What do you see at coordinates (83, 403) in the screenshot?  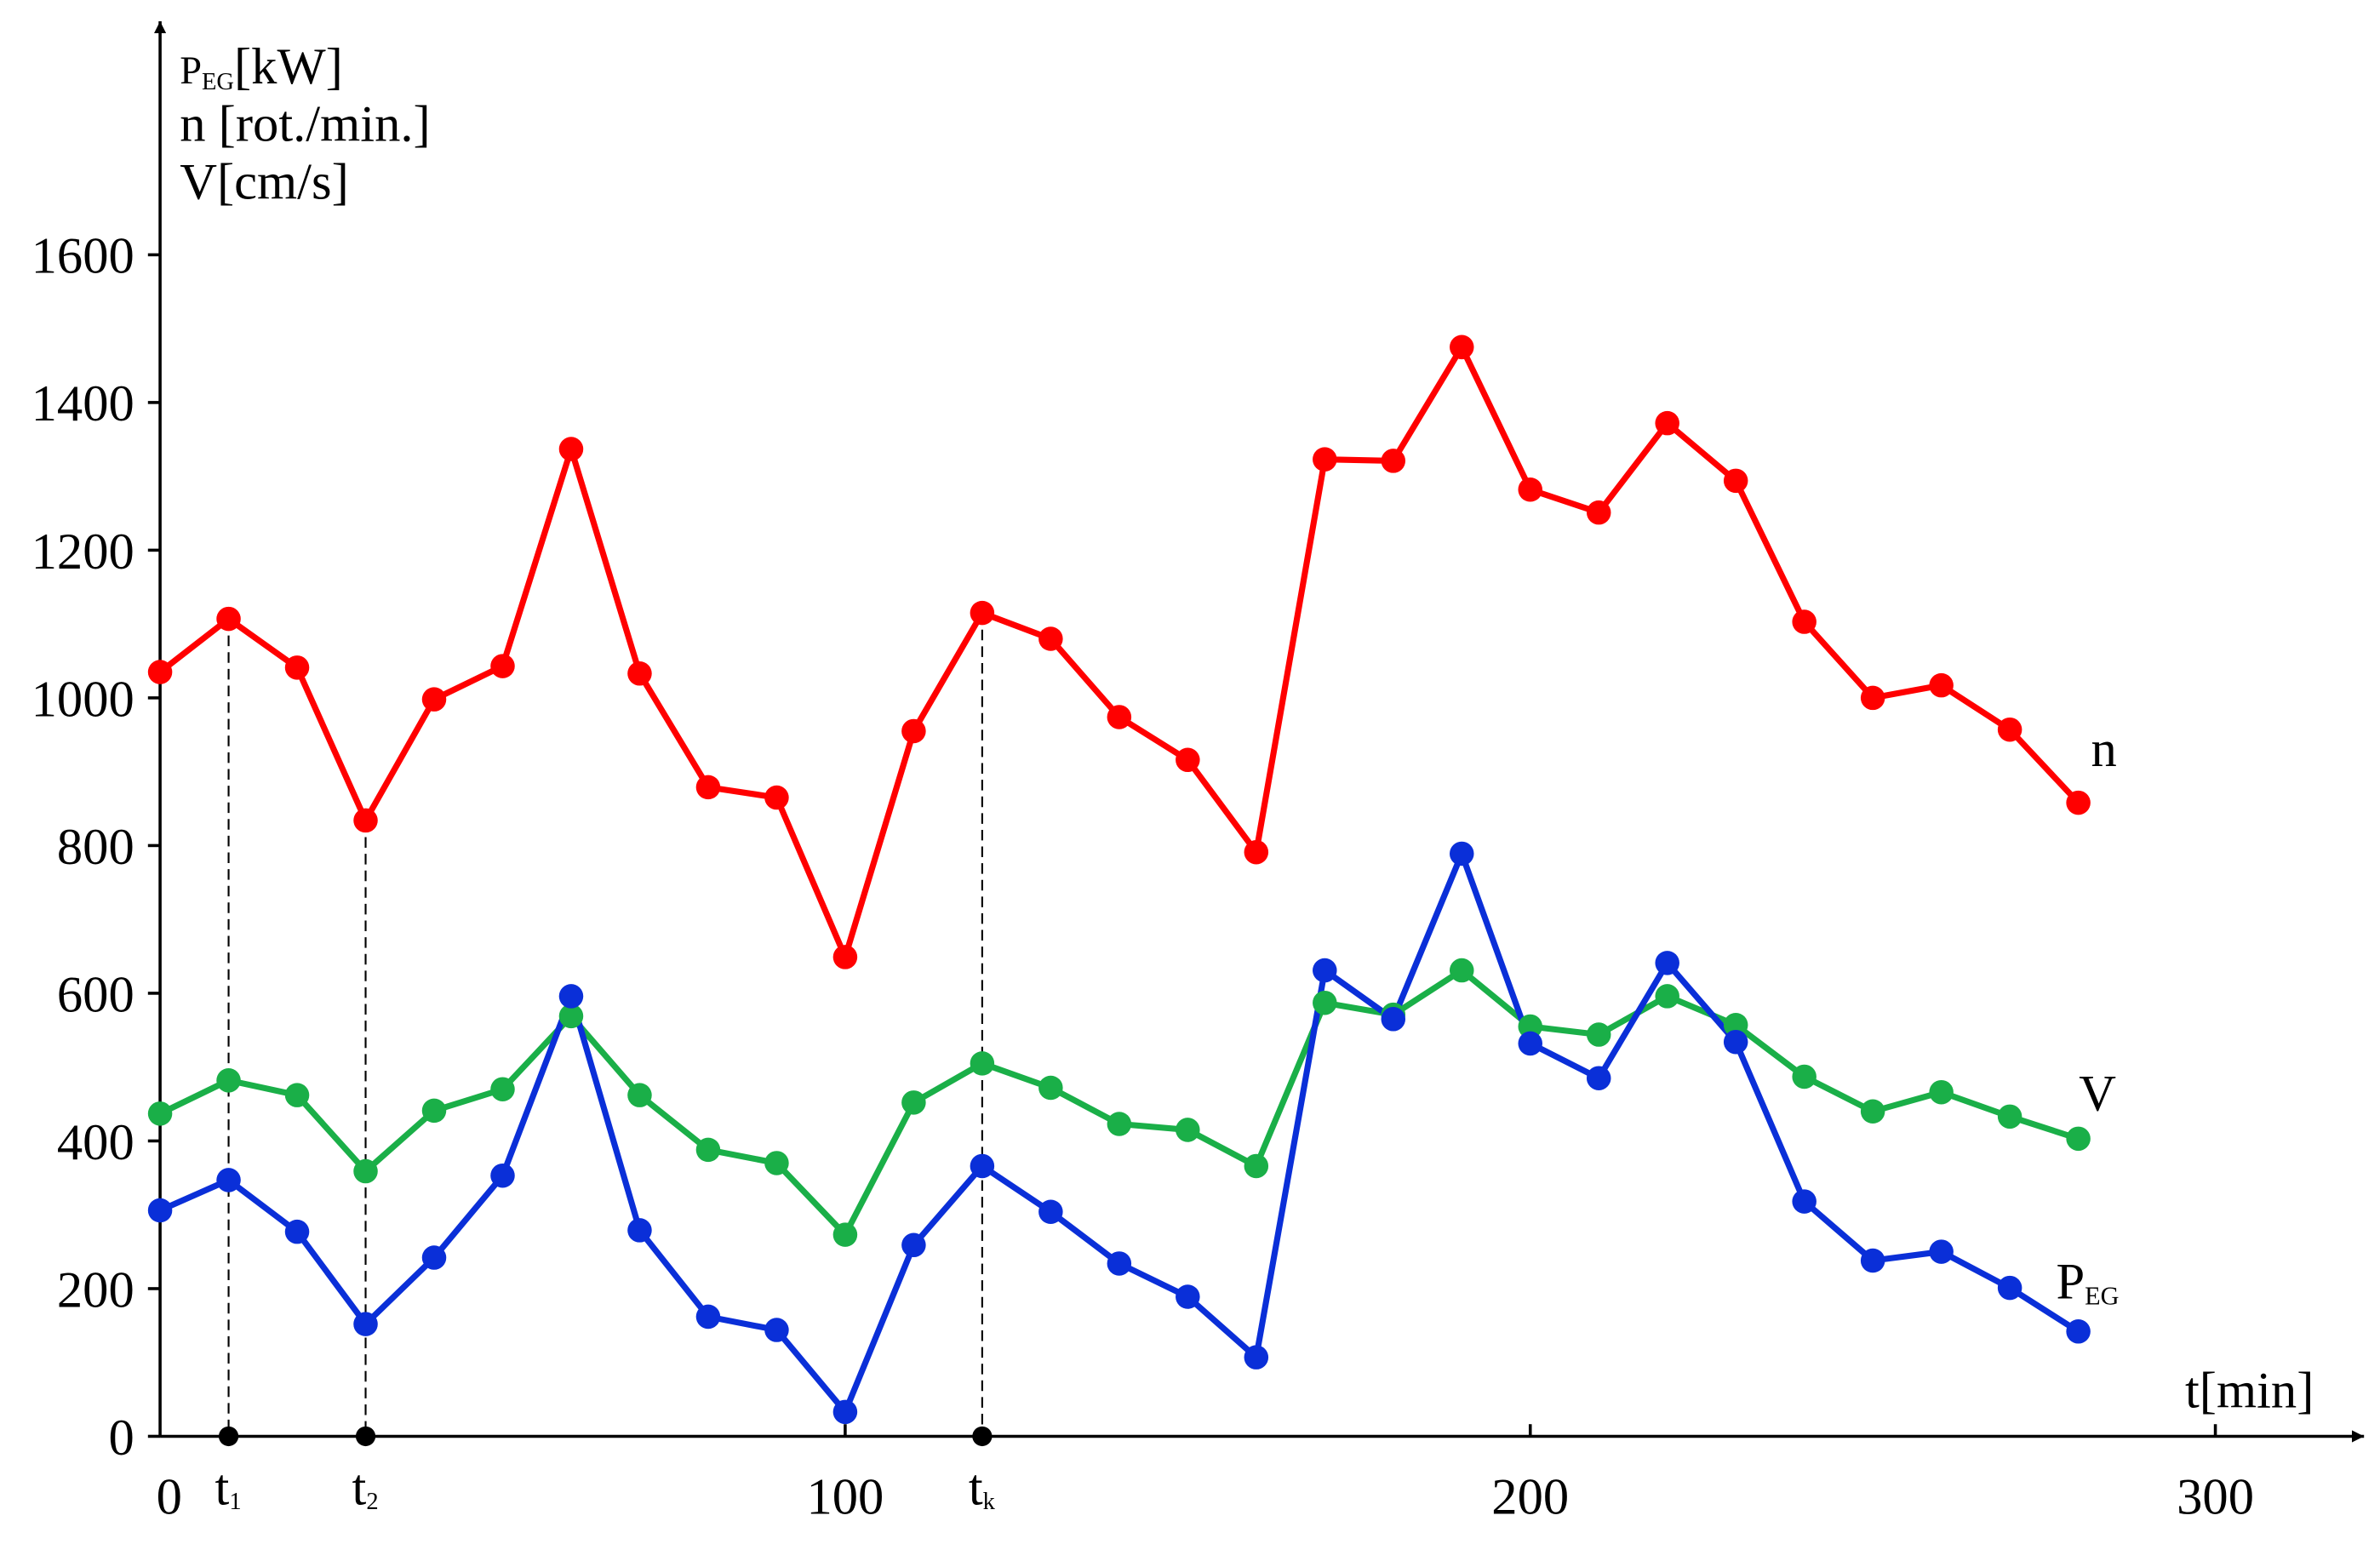 I see `y-tick-label: 1400` at bounding box center [83, 403].